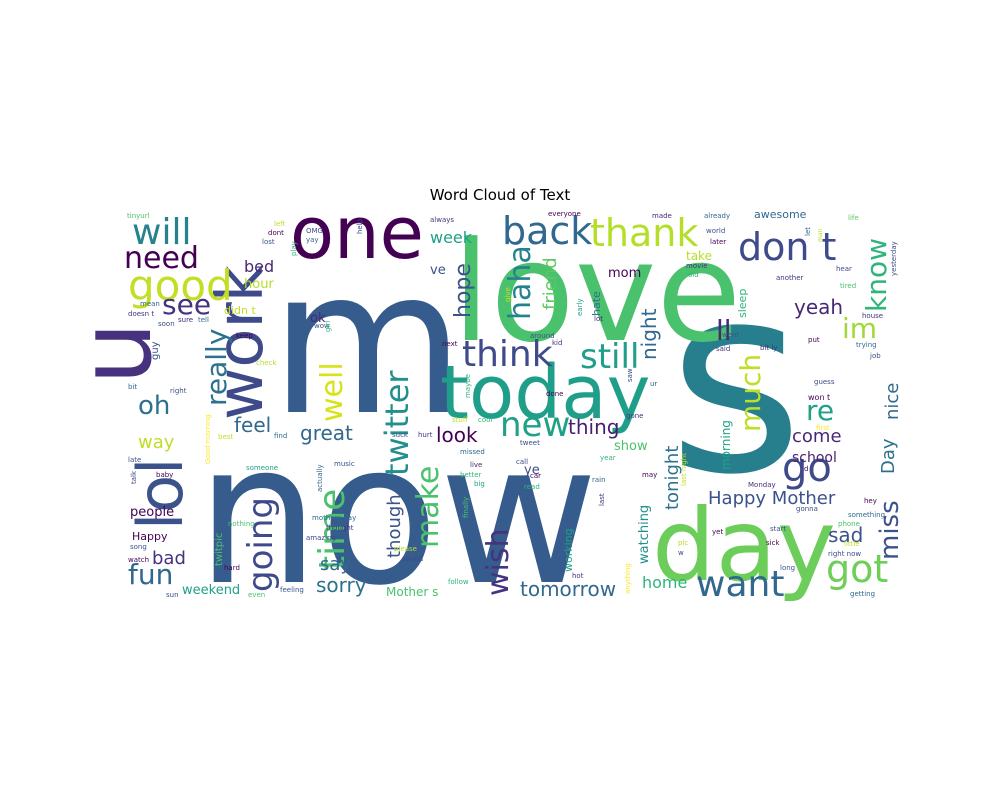 The height and width of the screenshot is (800, 1000). What do you see at coordinates (631, 446) in the screenshot?
I see `word-70: show` at bounding box center [631, 446].